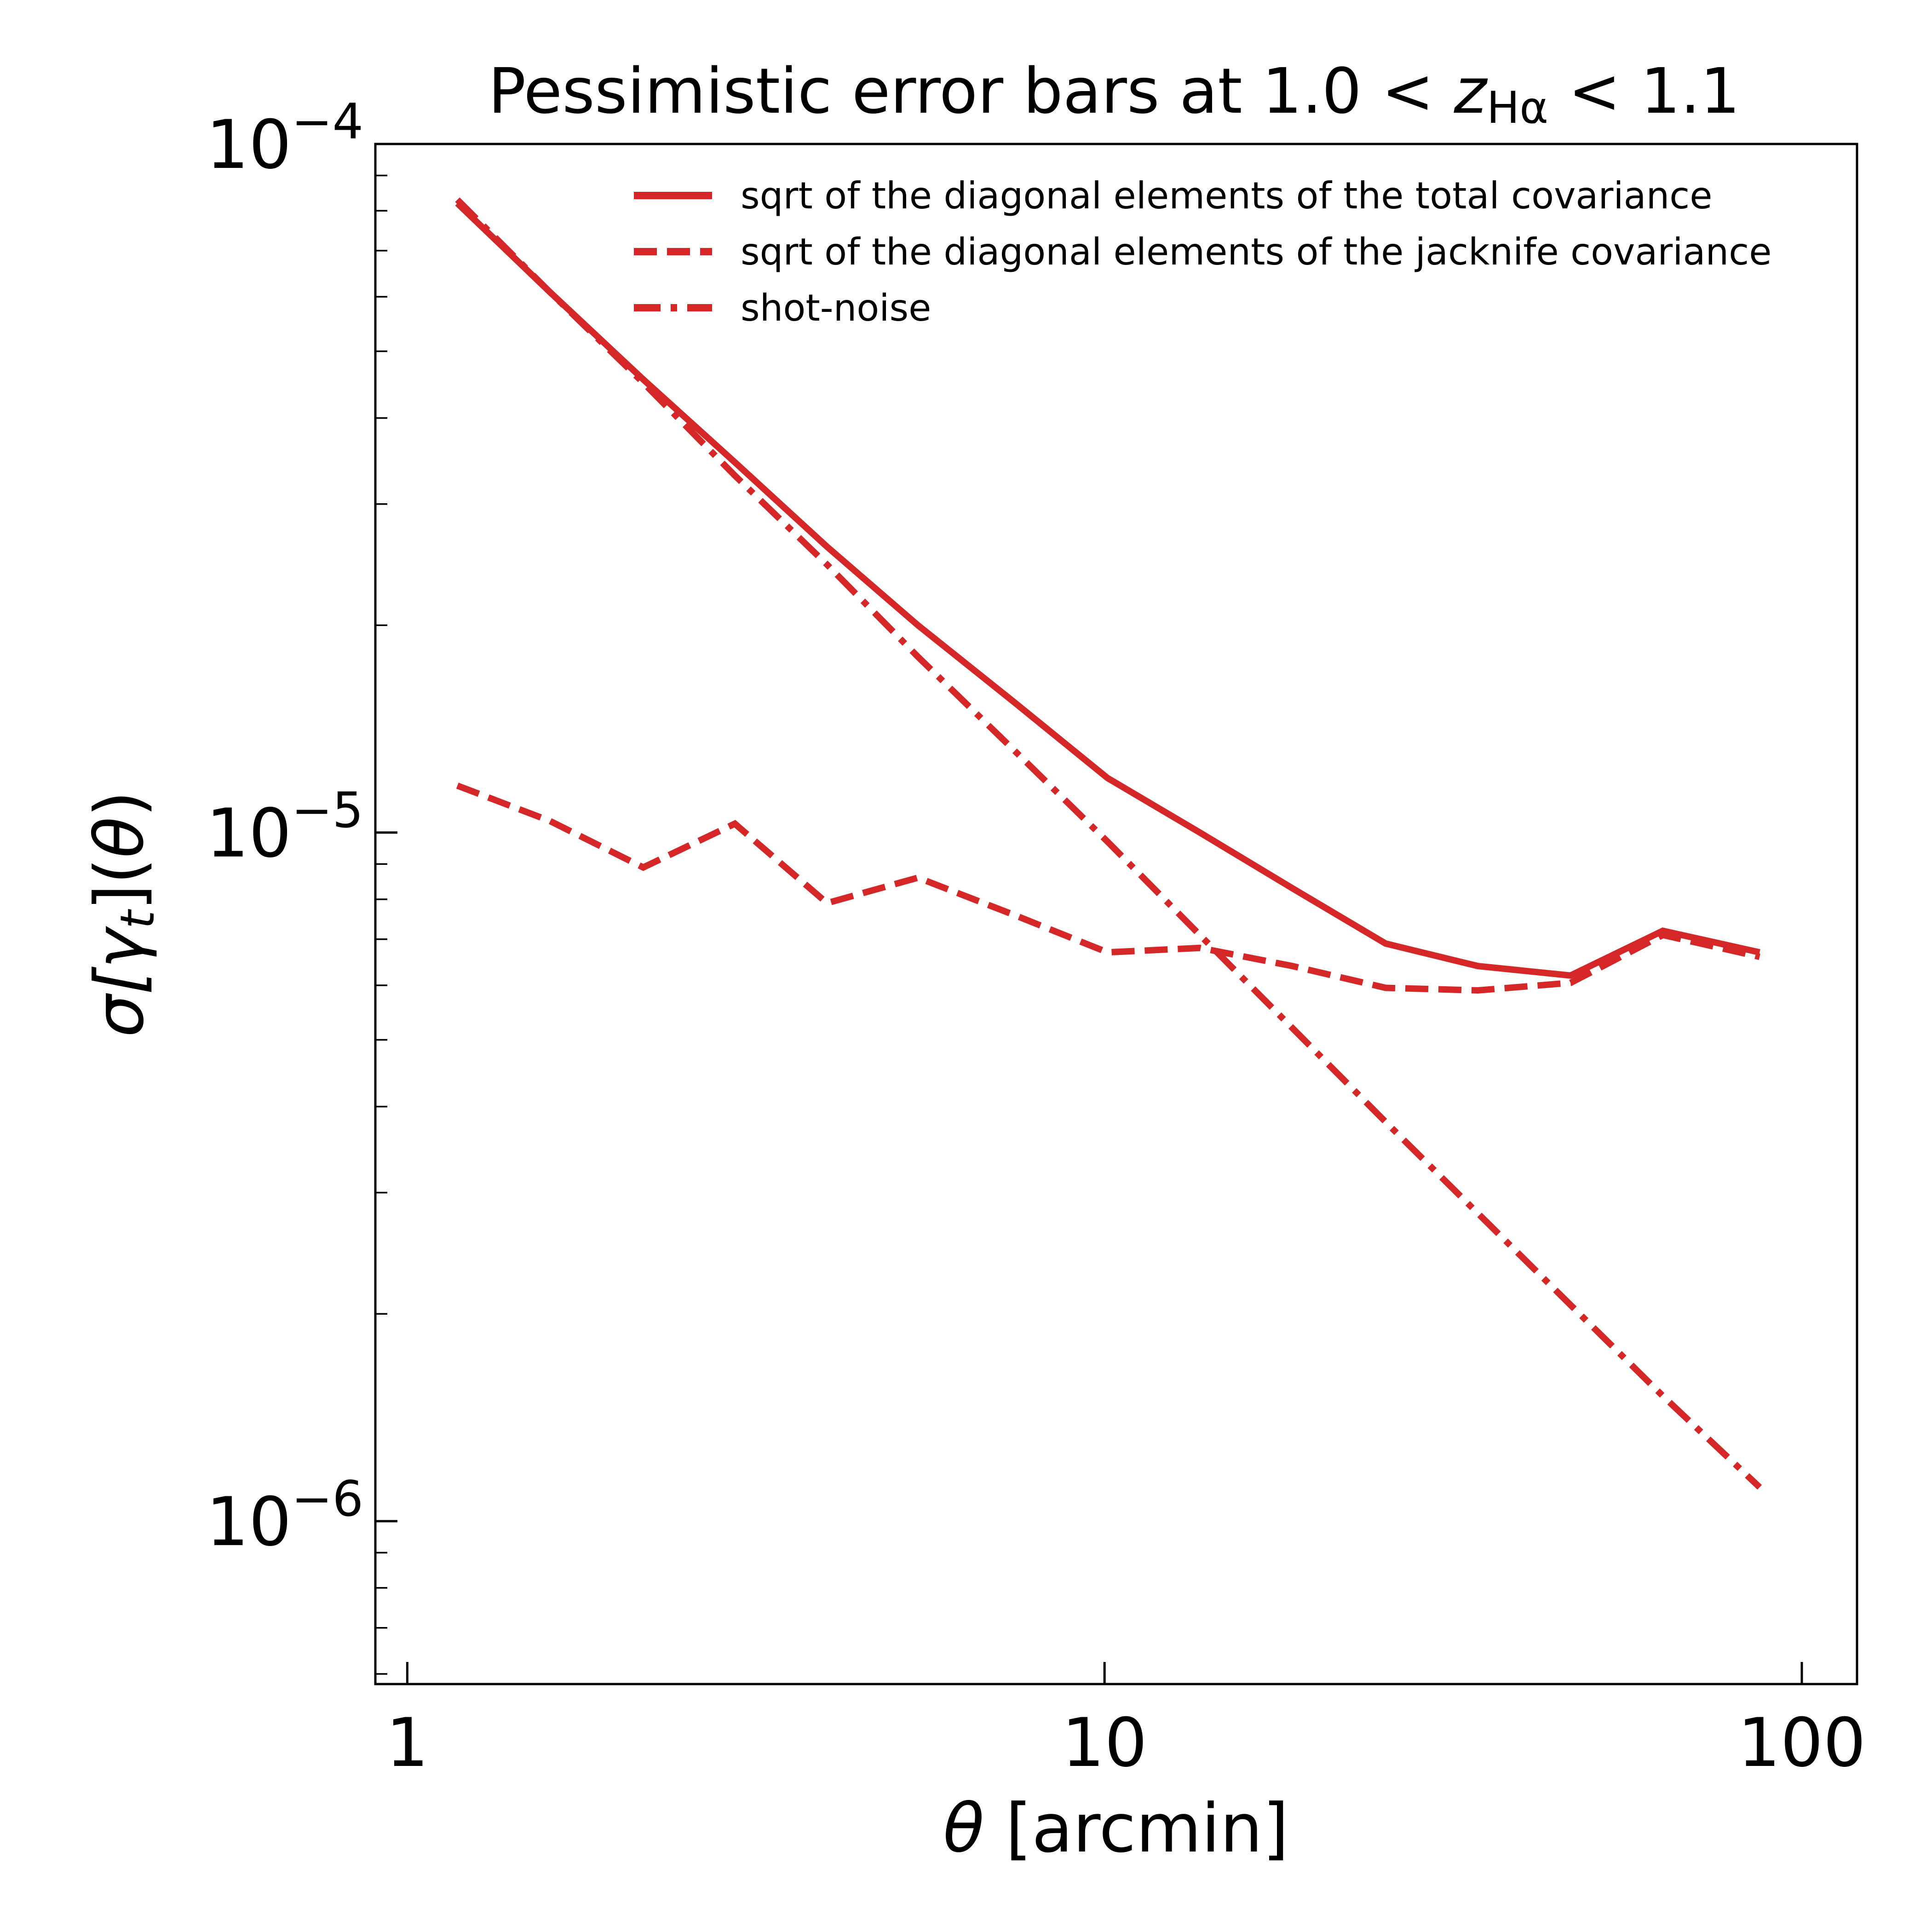 This screenshot has width=1932, height=1932. Describe the element at coordinates (327, 1499) in the screenshot. I see `y-tick-exponent: −6` at that location.